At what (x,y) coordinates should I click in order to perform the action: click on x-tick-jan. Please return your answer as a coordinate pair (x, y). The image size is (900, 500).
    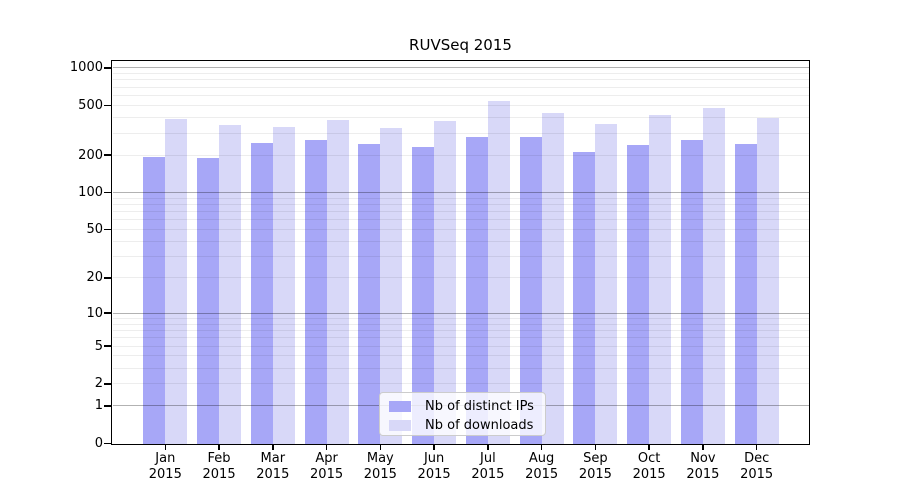
    Looking at the image, I should click on (165, 447).